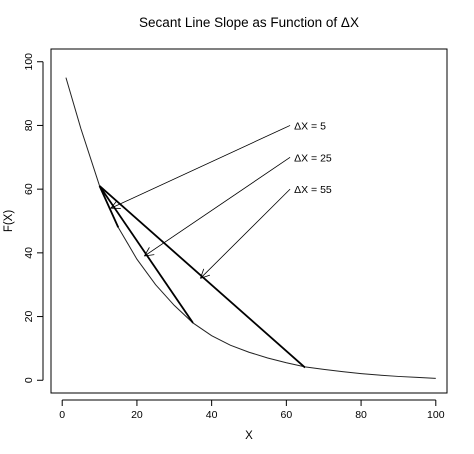 This screenshot has width=474, height=454. I want to click on chart-title: Secant Line Slope as Function of ΔX, so click(249, 22).